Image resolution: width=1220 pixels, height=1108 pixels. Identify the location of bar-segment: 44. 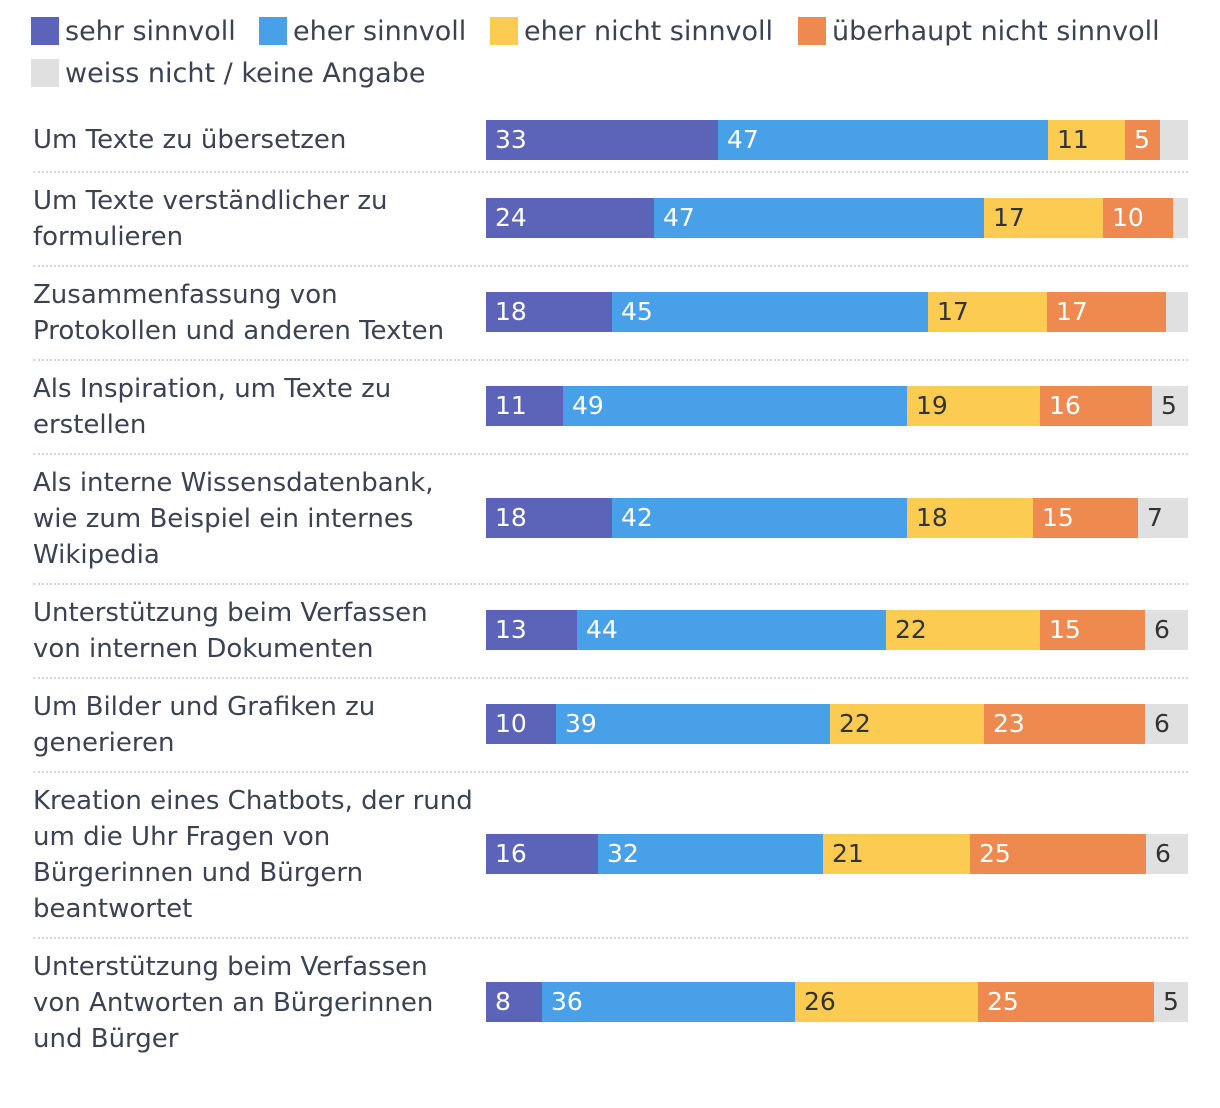
(731, 630).